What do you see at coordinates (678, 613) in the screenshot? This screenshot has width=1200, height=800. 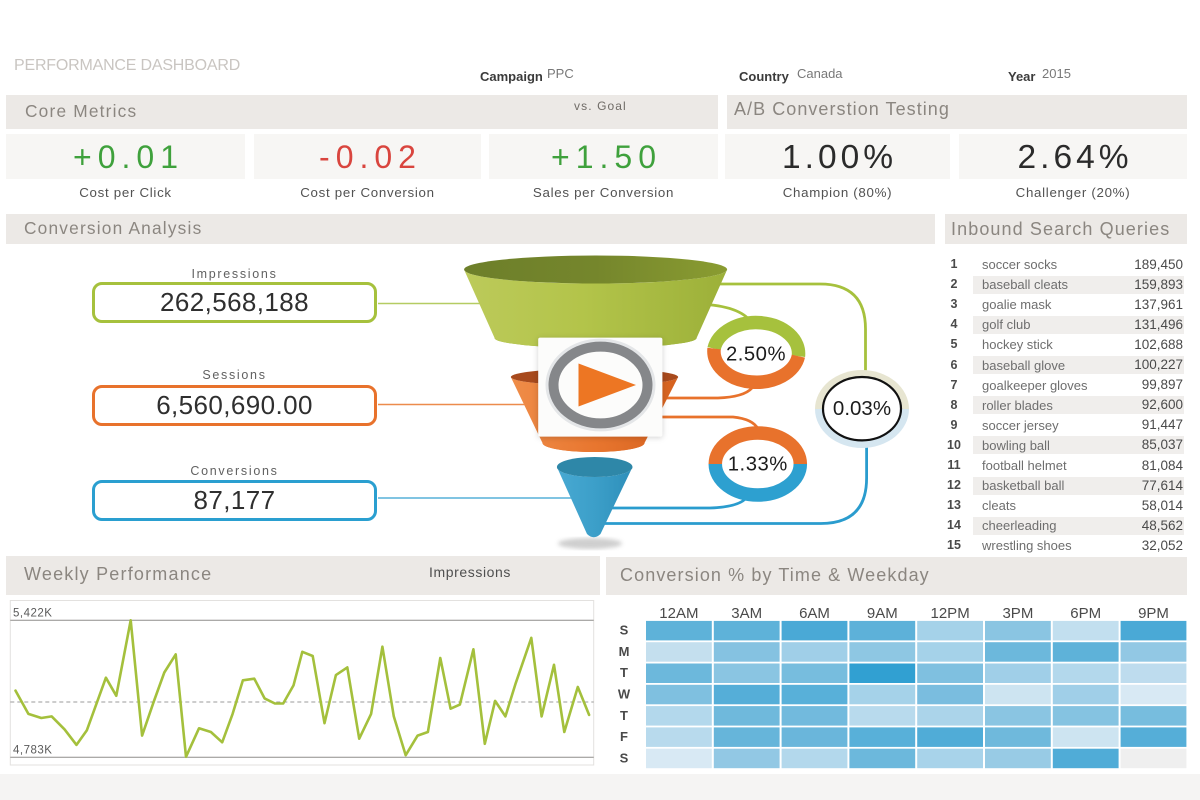 I see `svg-text: 12AM` at bounding box center [678, 613].